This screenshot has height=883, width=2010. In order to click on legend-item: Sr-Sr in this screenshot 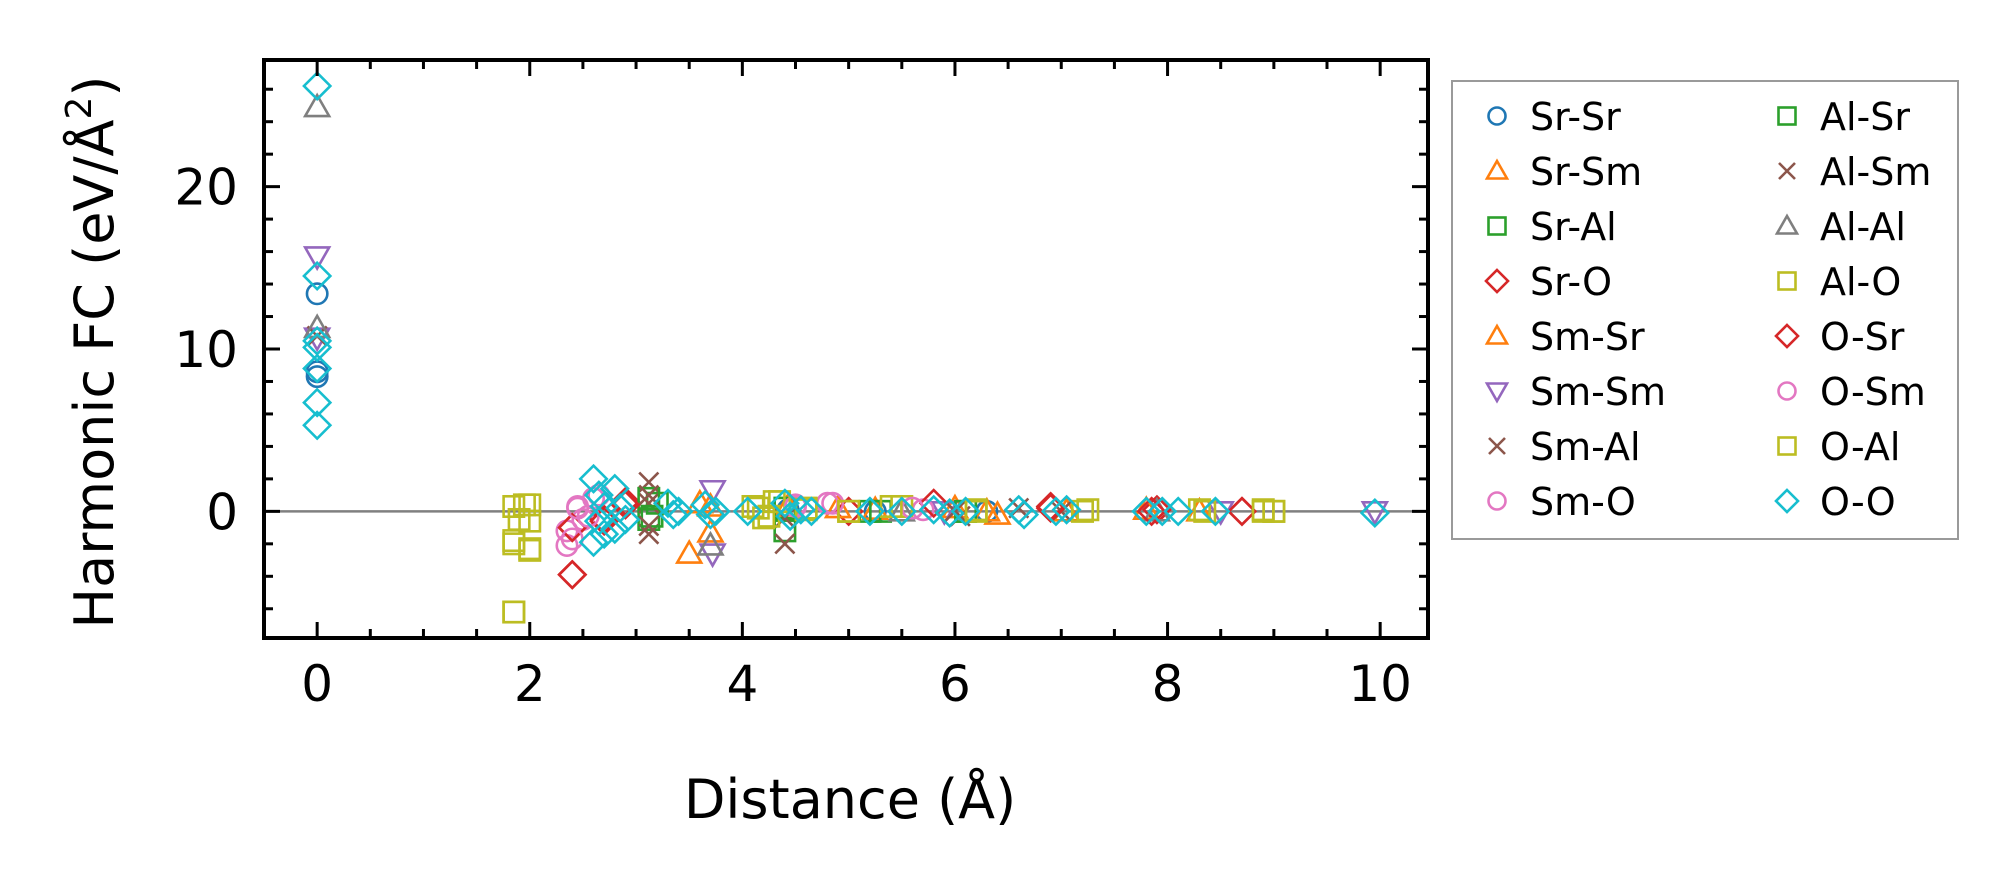, I will do `click(1554, 117)`.